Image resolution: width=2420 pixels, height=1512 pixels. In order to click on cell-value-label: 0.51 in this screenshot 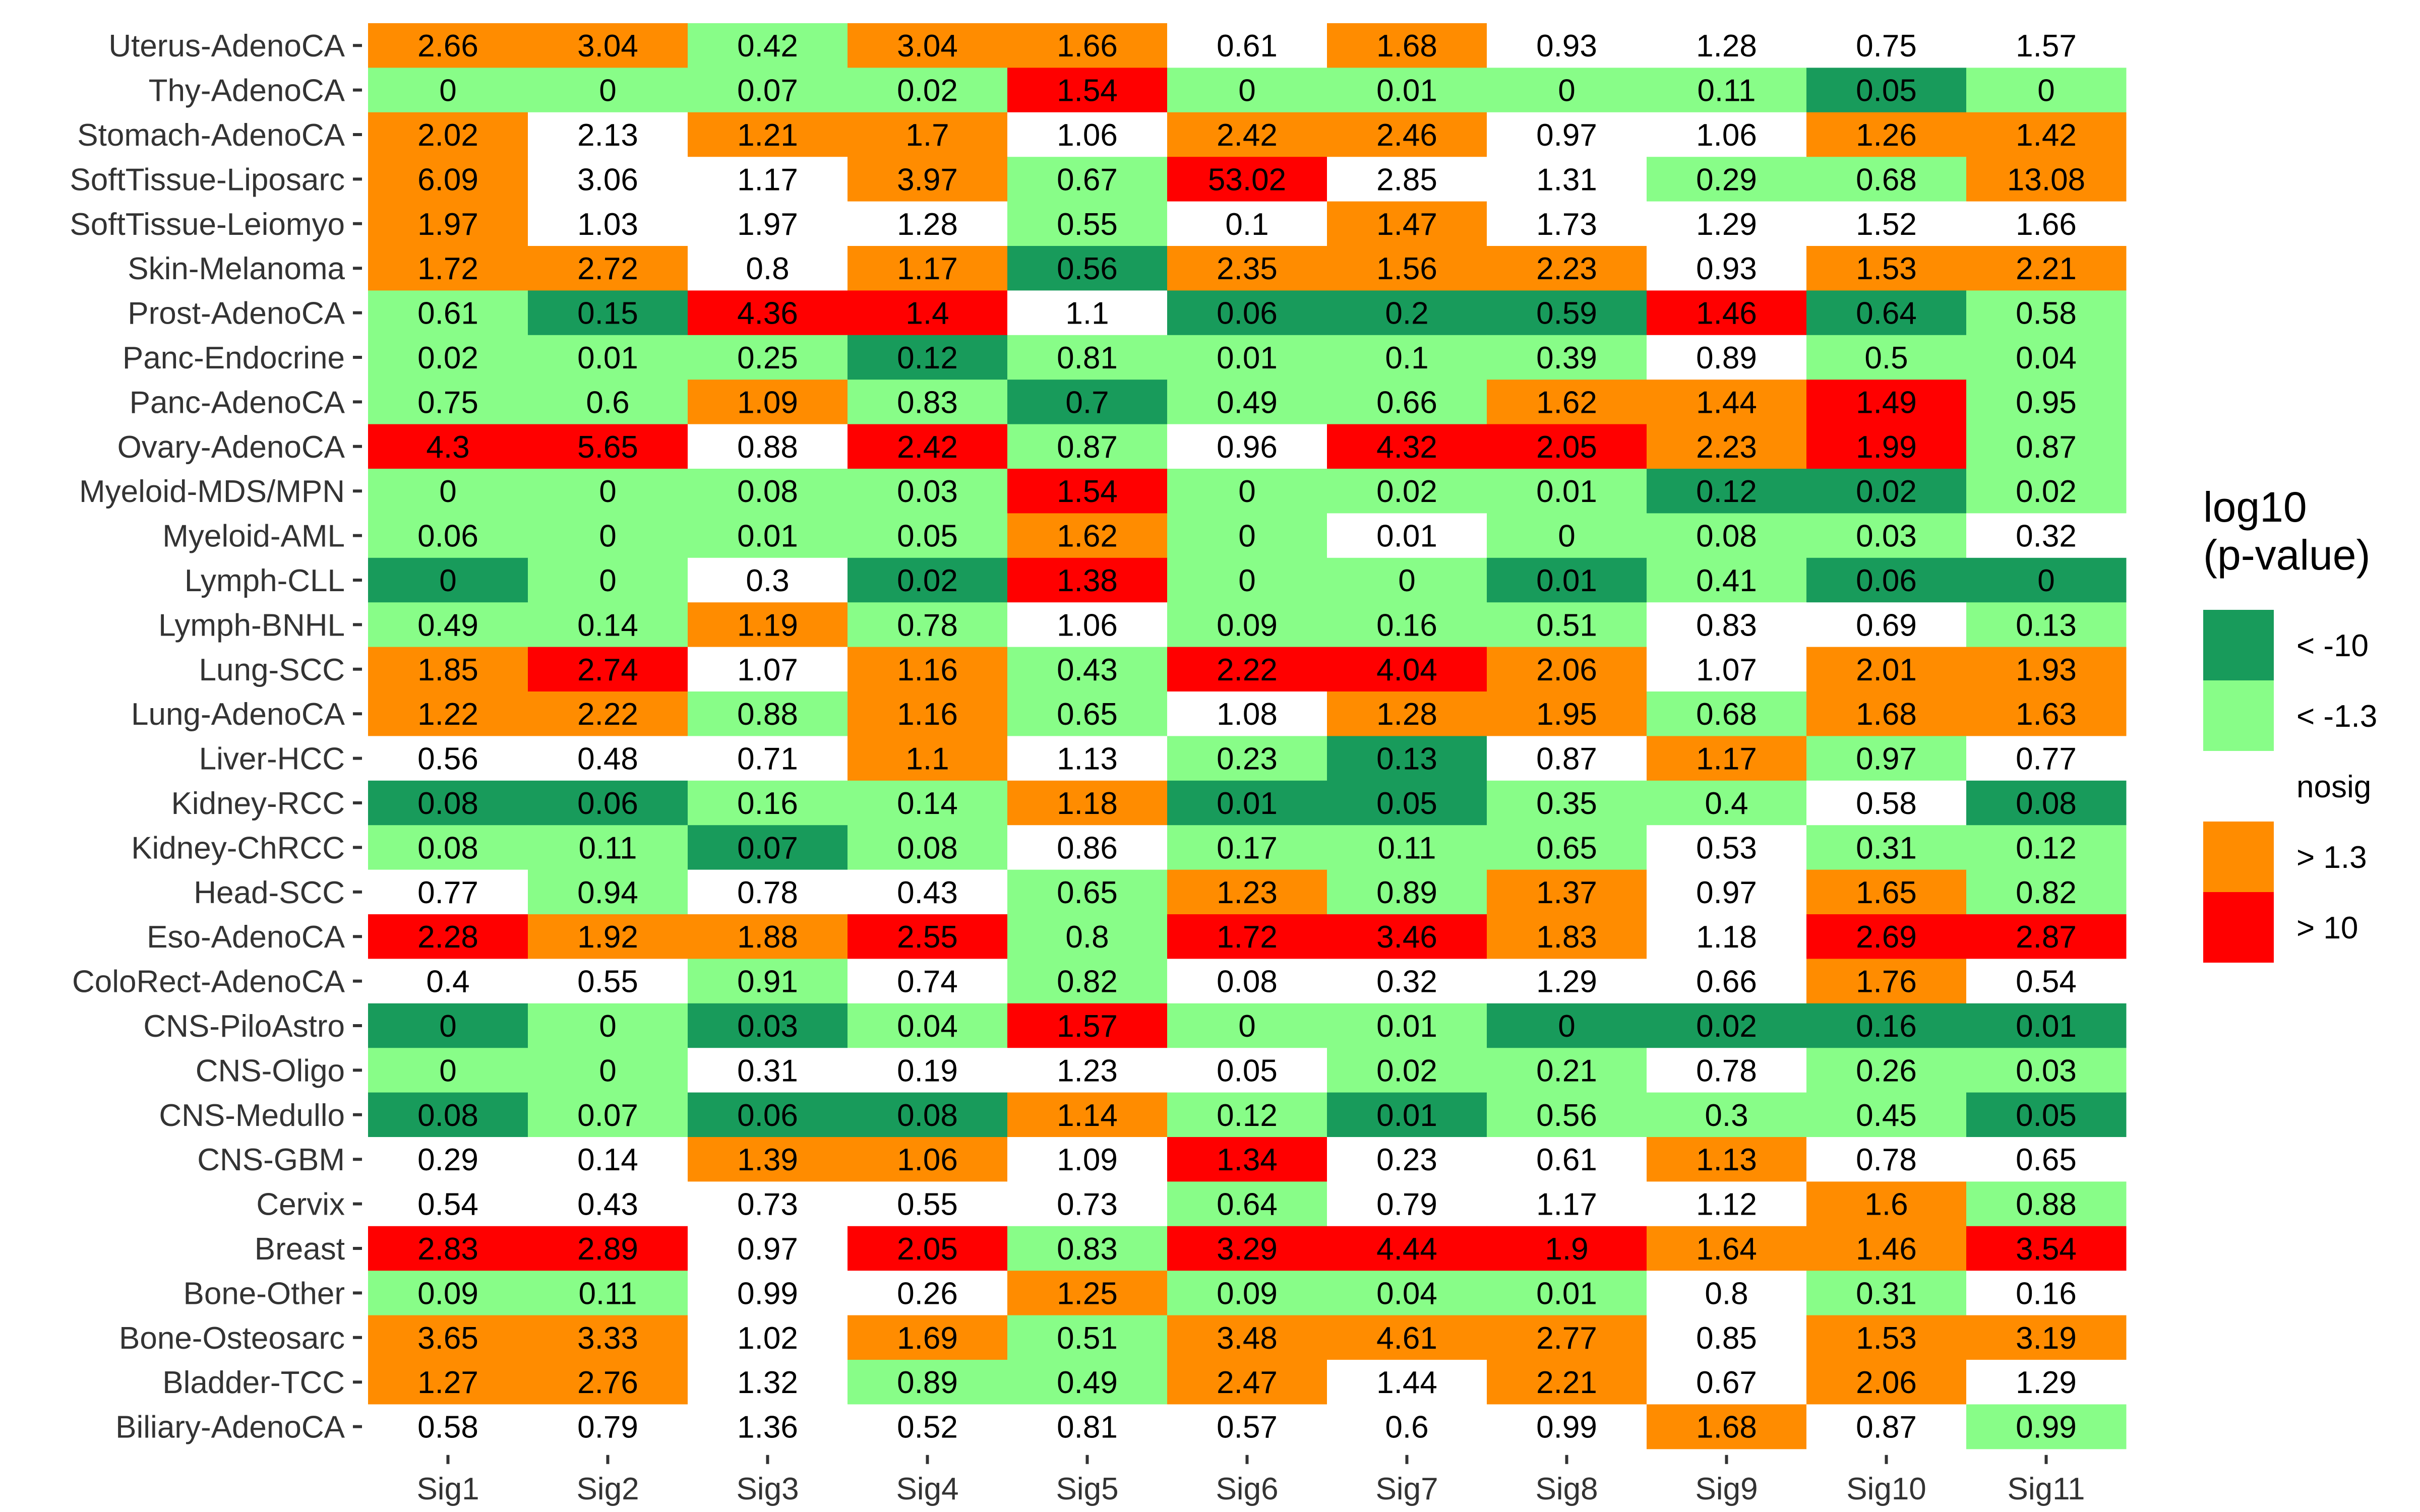, I will do `click(1566, 625)`.